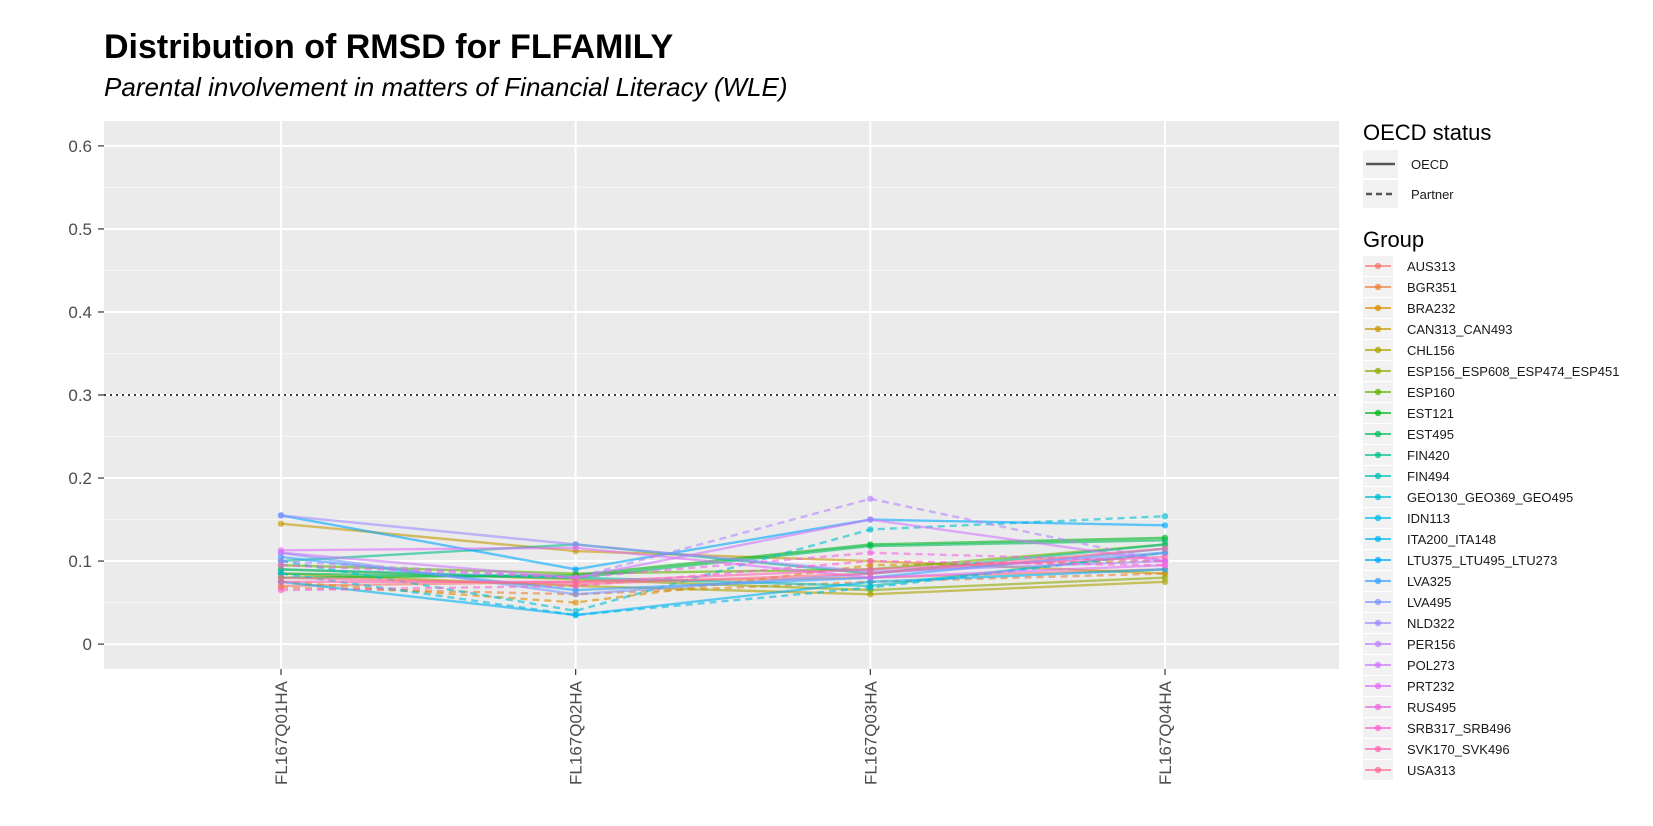  Describe the element at coordinates (1451, 539) in the screenshot. I see `legend-group-label: ITA200_ITA148` at that location.